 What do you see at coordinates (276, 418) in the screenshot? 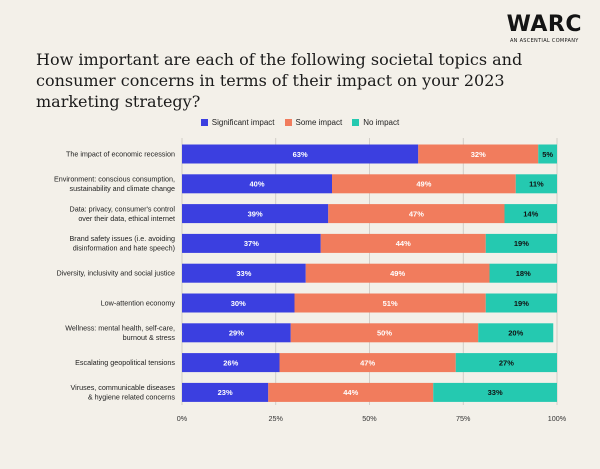
I see `x-tick-label: 25%` at bounding box center [276, 418].